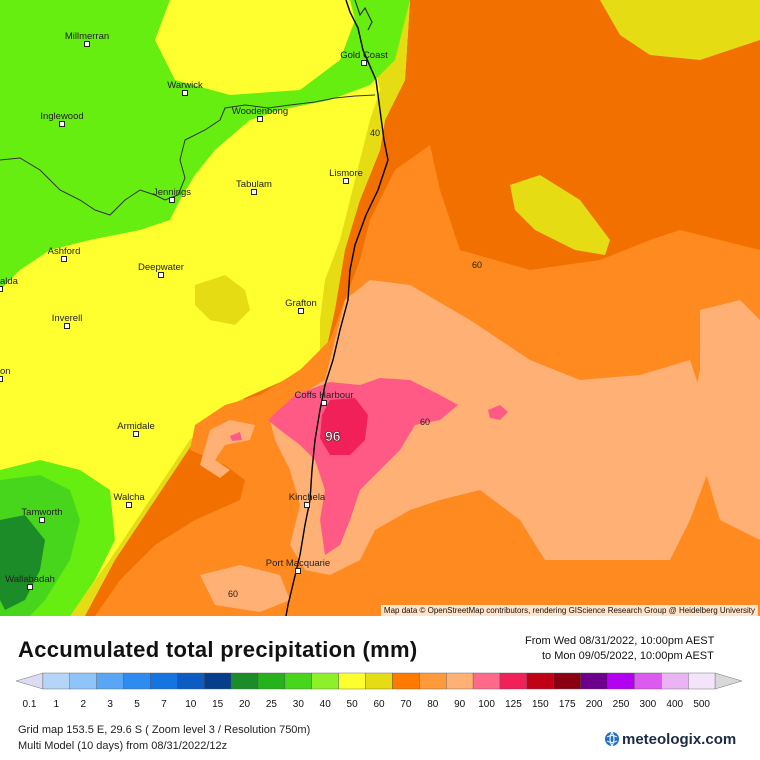 The height and width of the screenshot is (760, 760). Describe the element at coordinates (41, 512) in the screenshot. I see `town-label: Tamworth` at that location.